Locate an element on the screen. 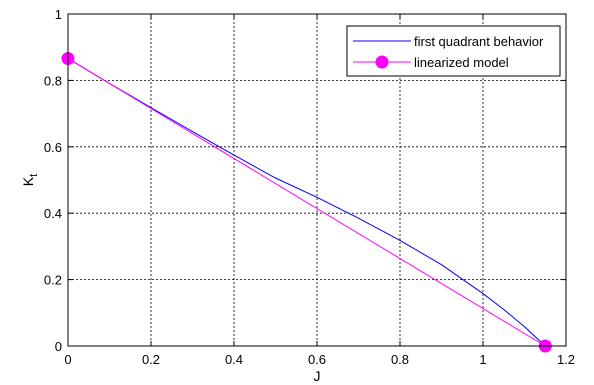 The height and width of the screenshot is (385, 594). x-axis-label: J is located at coordinates (317, 376).